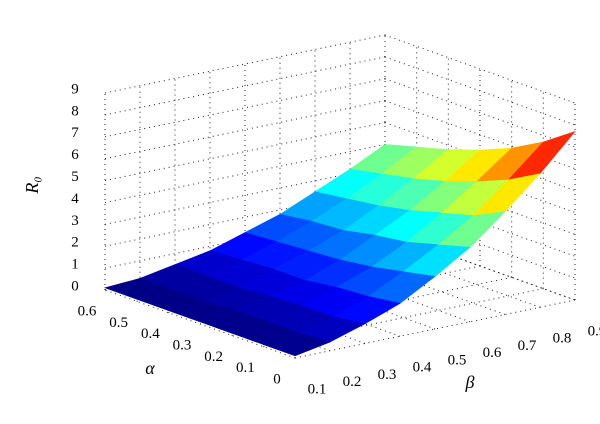 Image resolution: width=600 pixels, height=424 pixels. I want to click on beta-tick-label: 0.4, so click(422, 368).